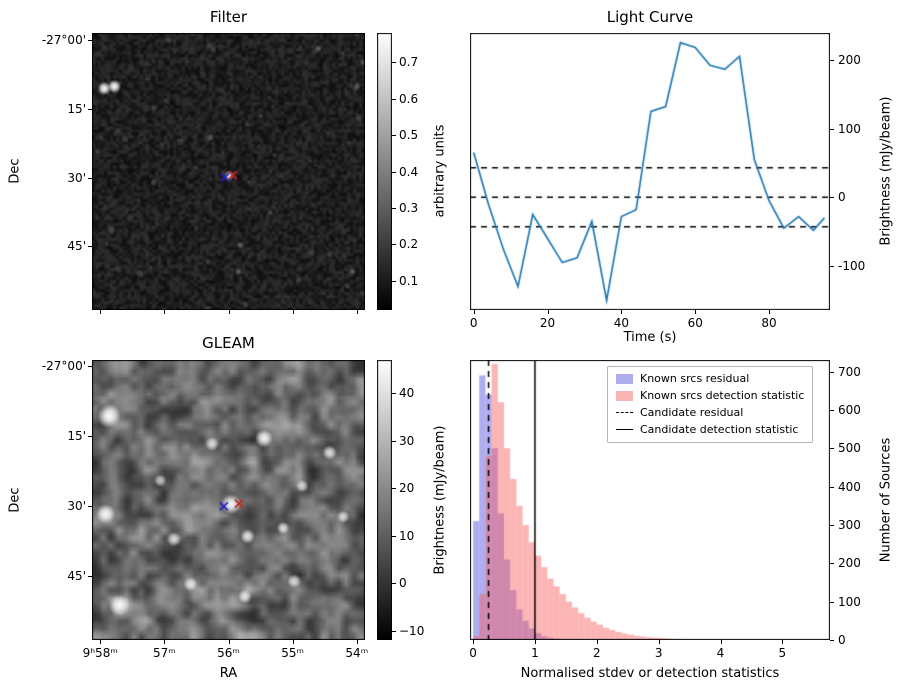 Image resolution: width=907 pixels, height=699 pixels. What do you see at coordinates (695, 378) in the screenshot?
I see `legend-label-residual: Known srcs residual` at bounding box center [695, 378].